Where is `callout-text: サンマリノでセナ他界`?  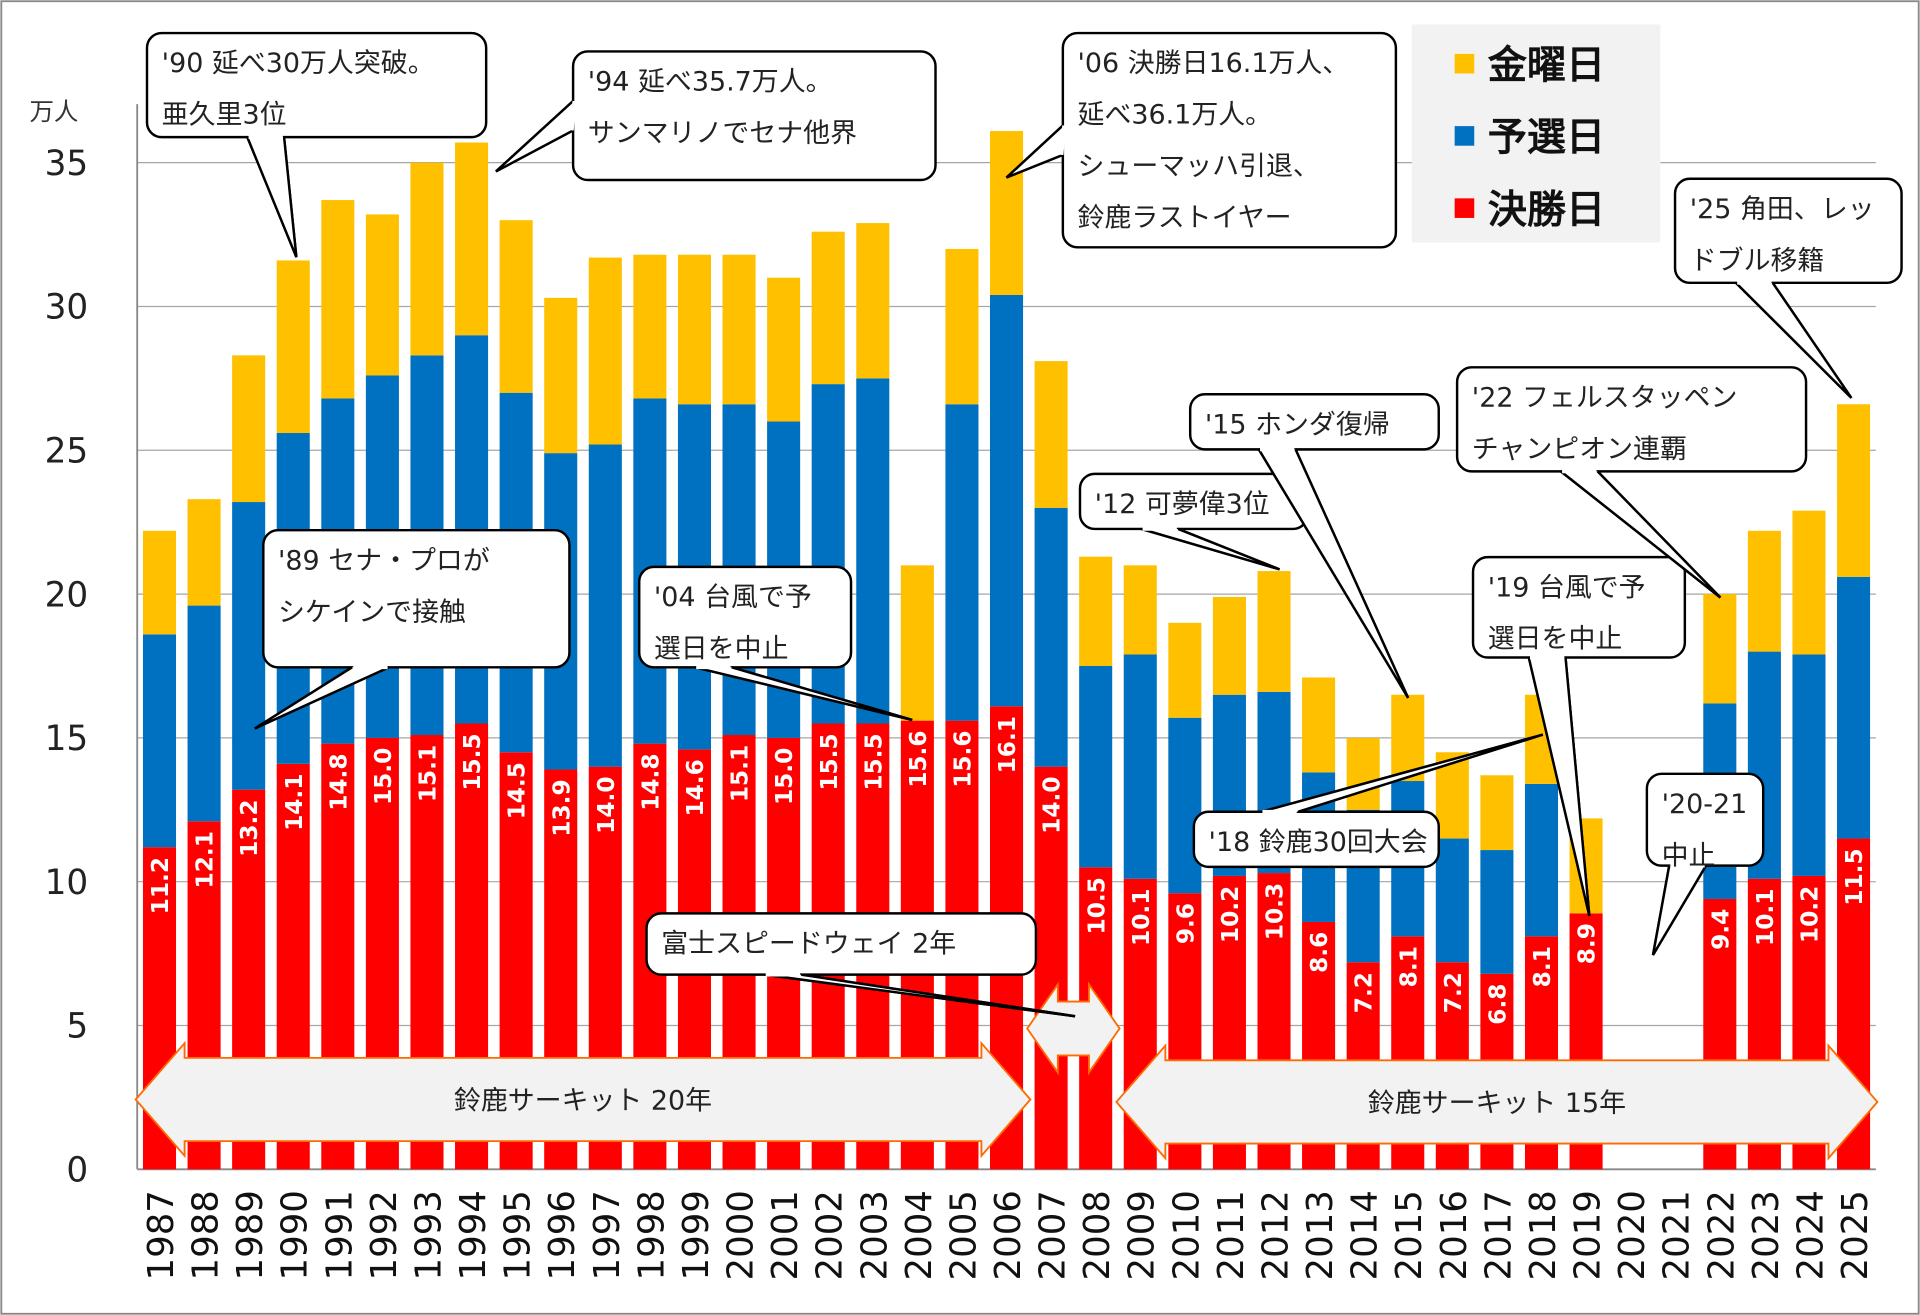
callout-text: サンマリノでセナ他界 is located at coordinates (722, 133).